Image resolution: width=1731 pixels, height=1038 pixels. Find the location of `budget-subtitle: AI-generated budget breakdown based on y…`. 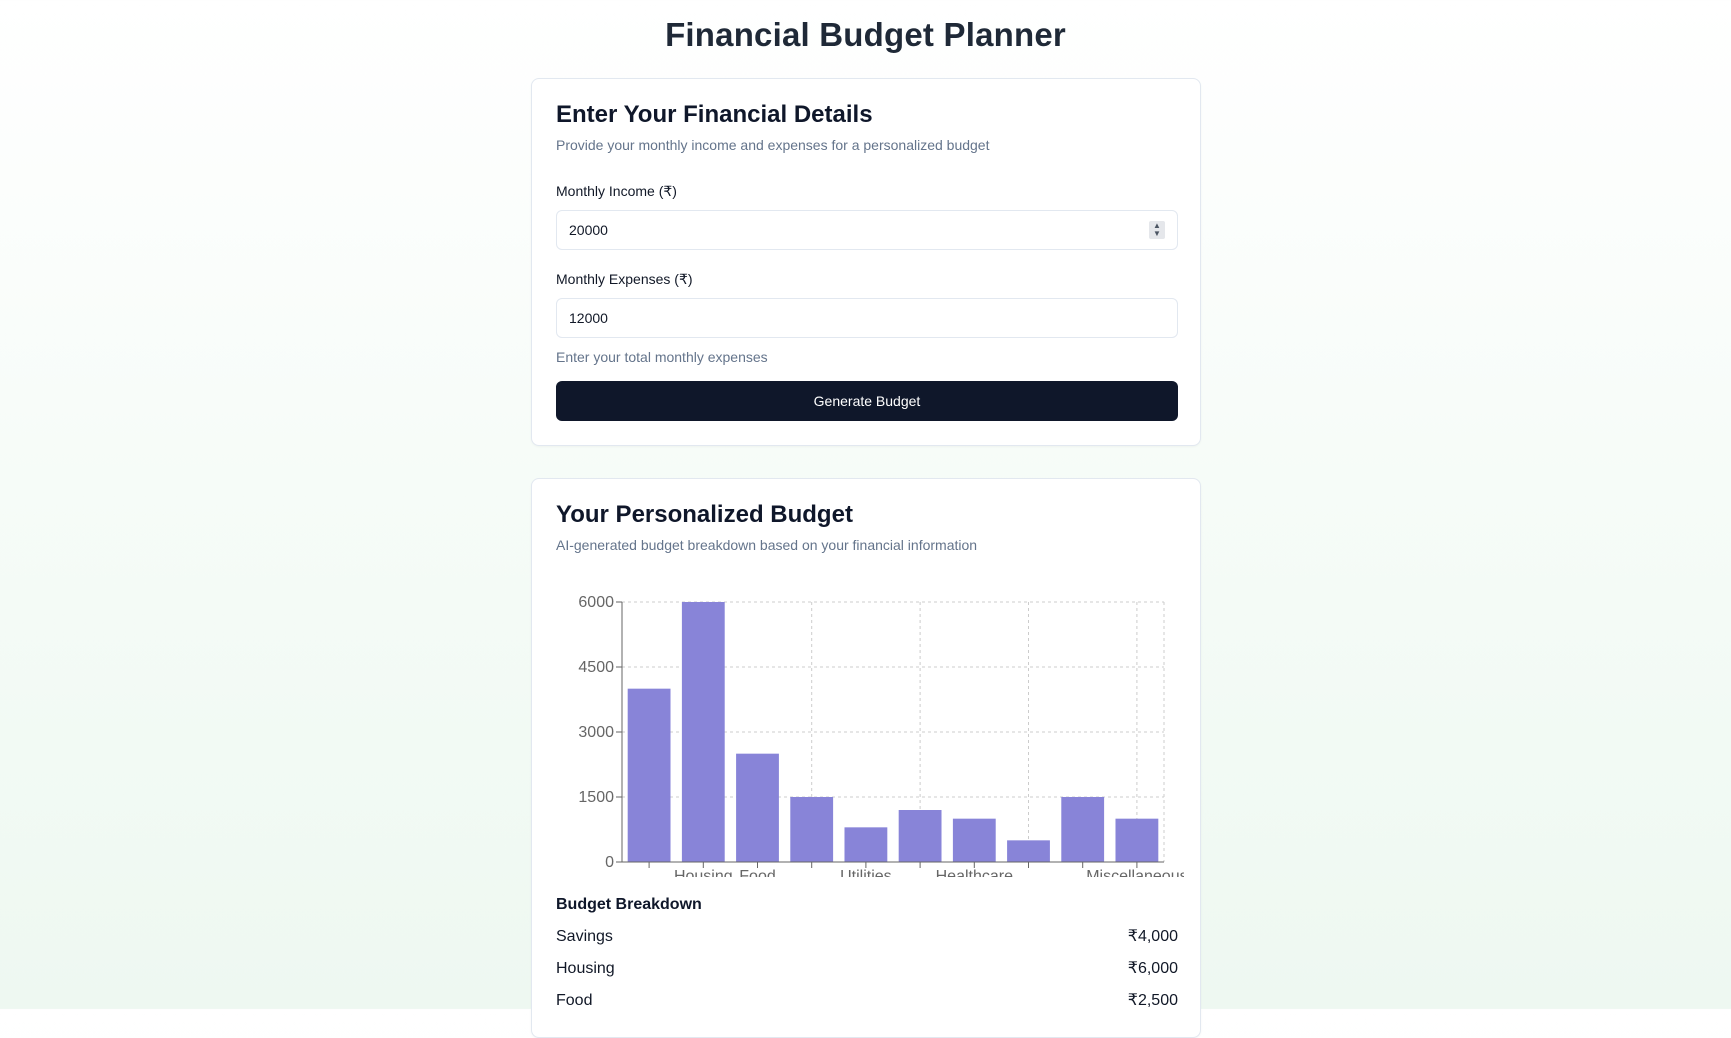

budget-subtitle: AI-generated budget breakdown based on y… is located at coordinates (767, 545).